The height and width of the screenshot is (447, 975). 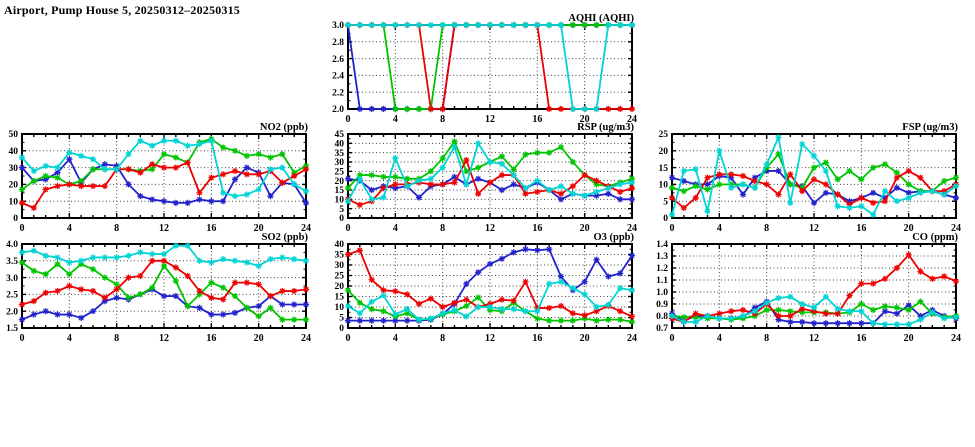 What do you see at coordinates (662, 317) in the screenshot?
I see `y-tick-label: 0.8` at bounding box center [662, 317].